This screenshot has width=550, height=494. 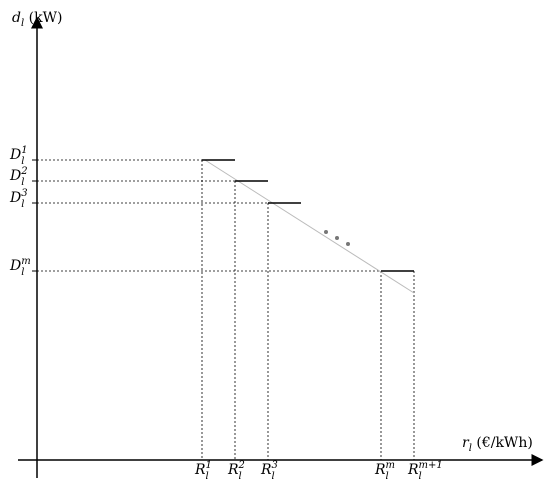 I want to click on demand-level-label-sup: m, so click(x=25, y=261).